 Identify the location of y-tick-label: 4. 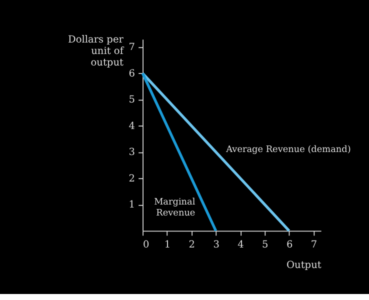
(132, 126).